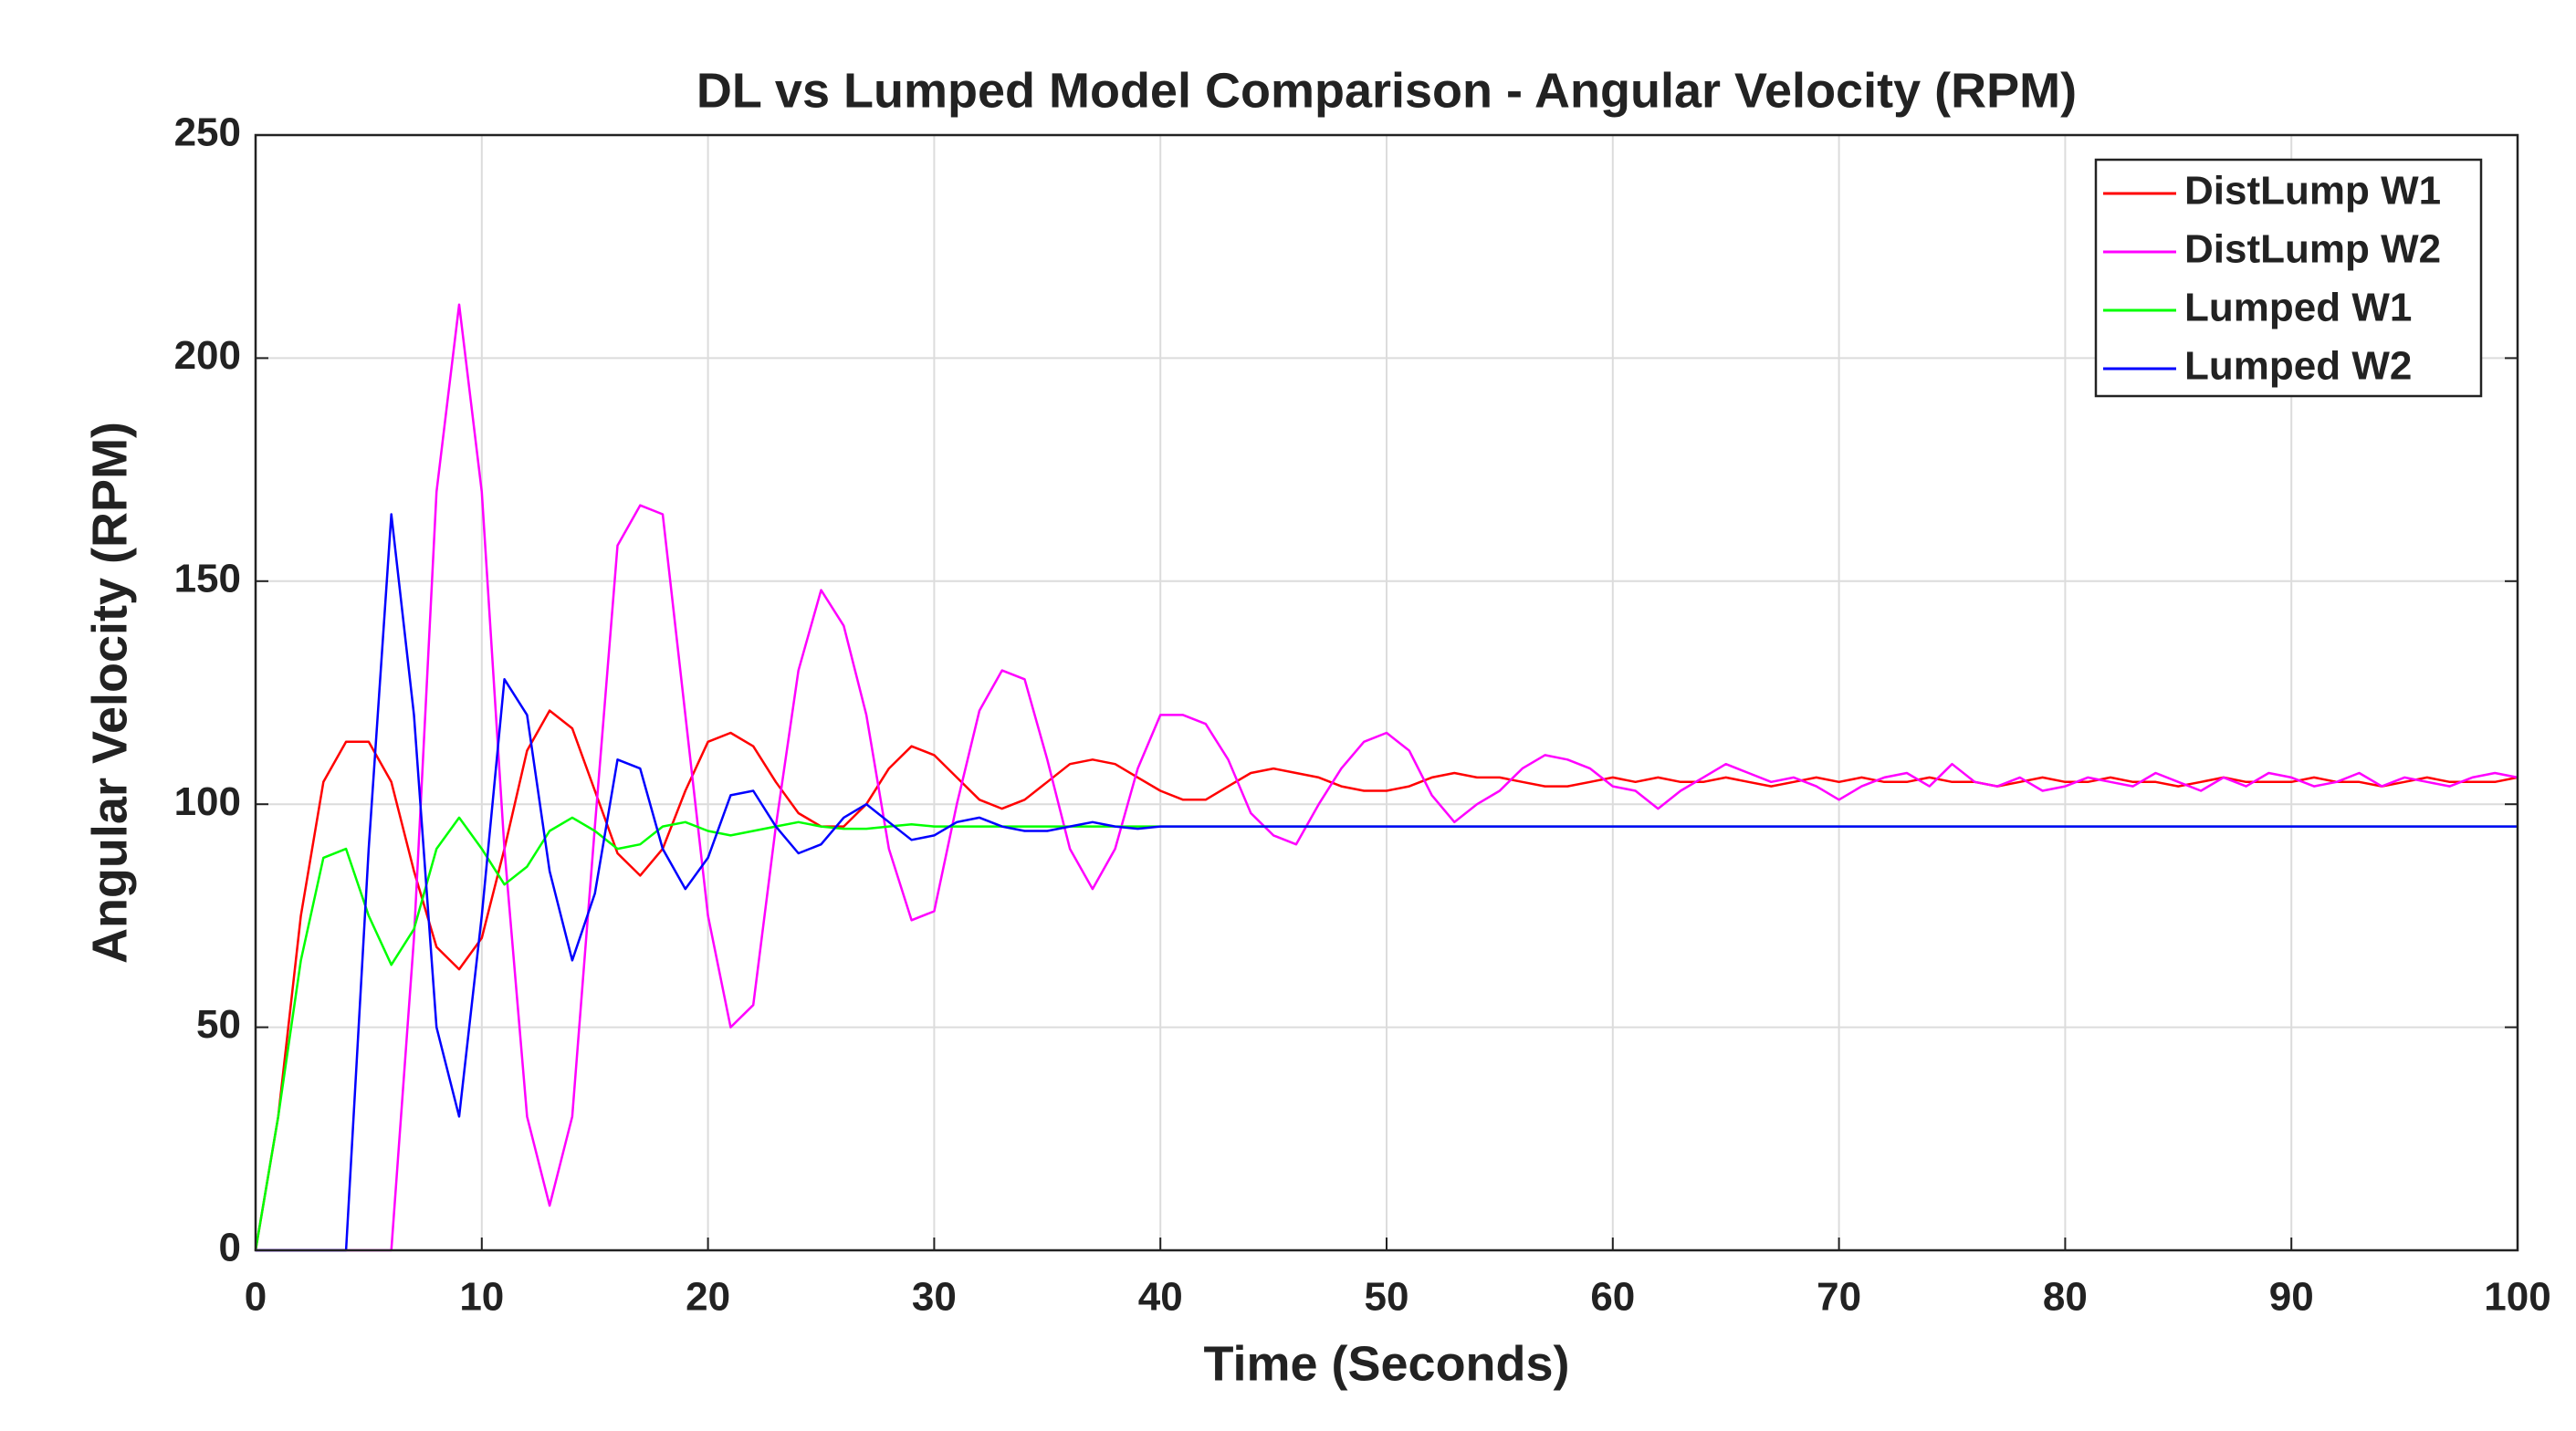 The image size is (2576, 1431). Describe the element at coordinates (708, 1297) in the screenshot. I see `x-tick-label: 20` at that location.